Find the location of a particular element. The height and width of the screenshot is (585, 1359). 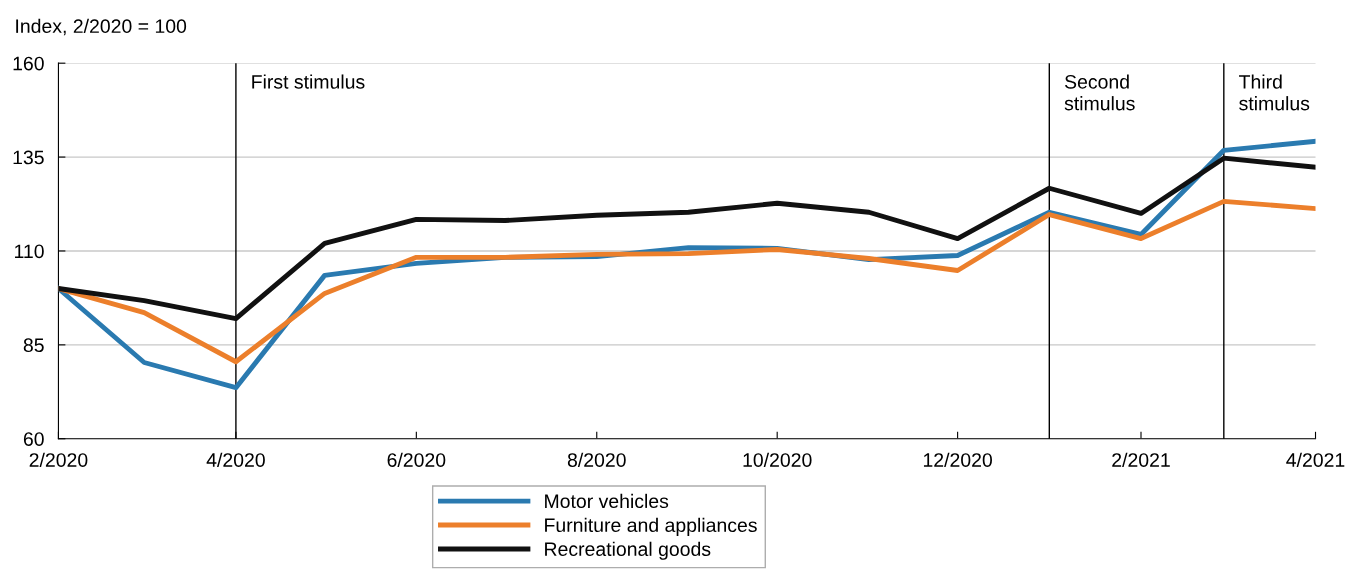

y-tick-label: 135 is located at coordinates (28, 157).